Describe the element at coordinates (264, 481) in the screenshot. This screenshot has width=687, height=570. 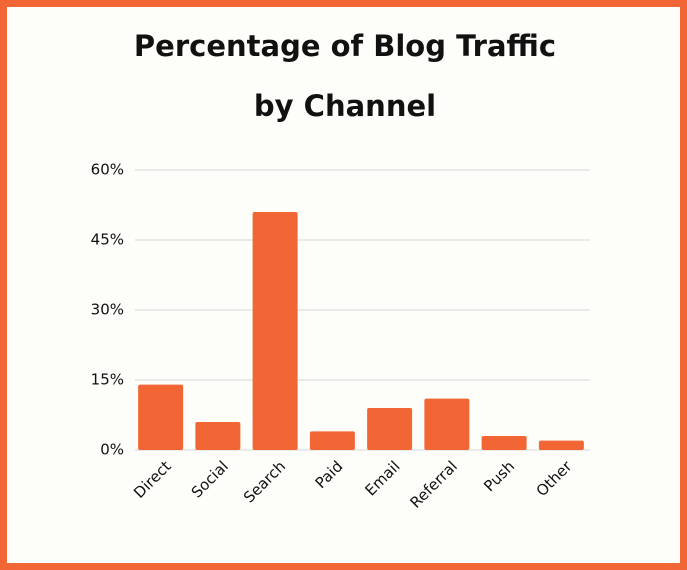
I see `x-tick-label: Search` at that location.